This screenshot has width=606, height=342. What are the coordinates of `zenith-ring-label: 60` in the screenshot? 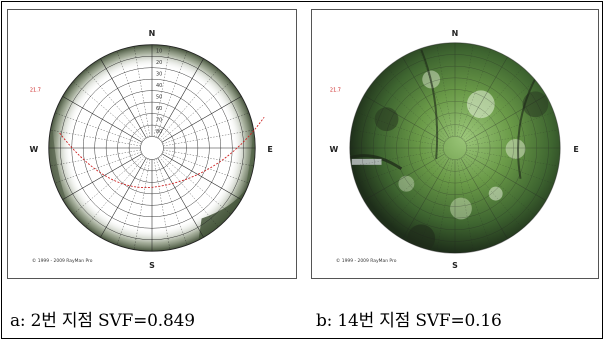 It's located at (159, 109).